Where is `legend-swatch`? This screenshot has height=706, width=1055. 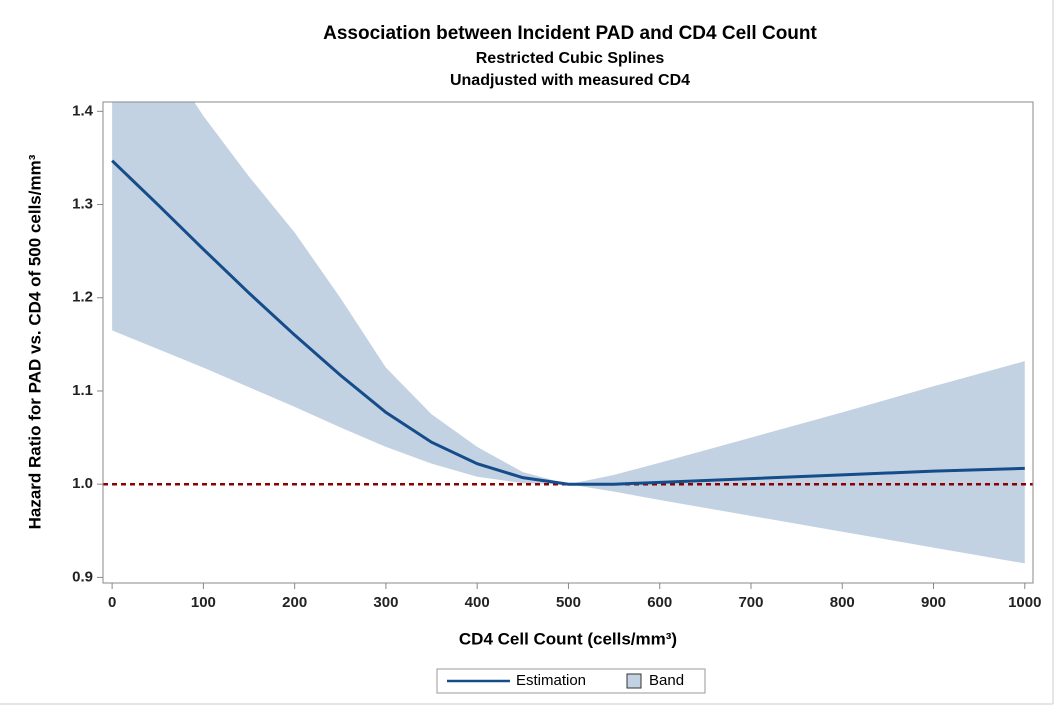
legend-swatch is located at coordinates (634, 681).